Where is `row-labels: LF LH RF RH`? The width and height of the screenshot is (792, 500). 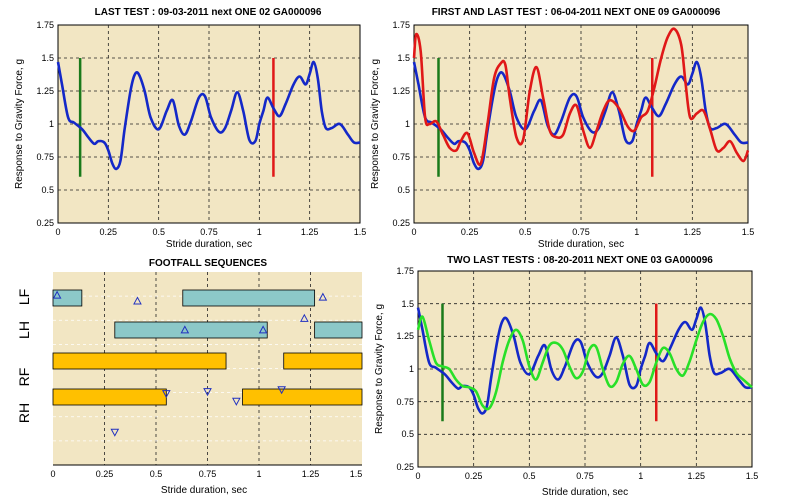
row-labels: LF LH RF RH is located at coordinates (24, 356).